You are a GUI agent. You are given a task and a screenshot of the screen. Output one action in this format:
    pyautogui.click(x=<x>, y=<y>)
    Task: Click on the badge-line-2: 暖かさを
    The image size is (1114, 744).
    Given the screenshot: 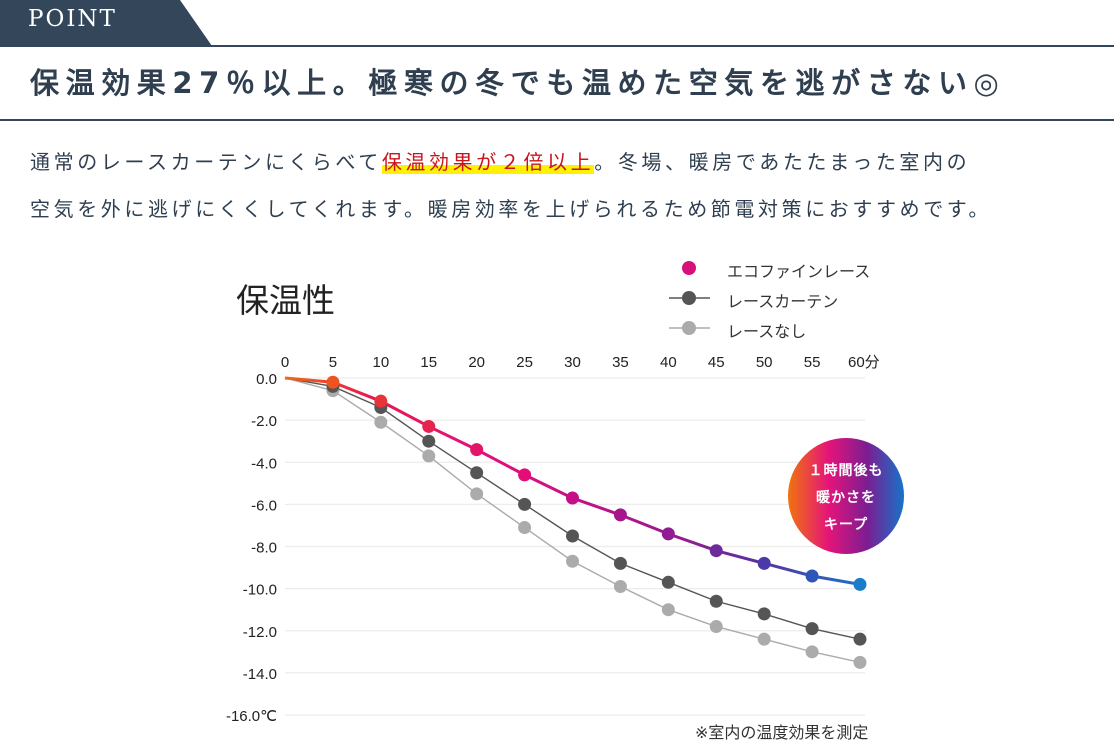 What is the action you would take?
    pyautogui.click(x=846, y=498)
    